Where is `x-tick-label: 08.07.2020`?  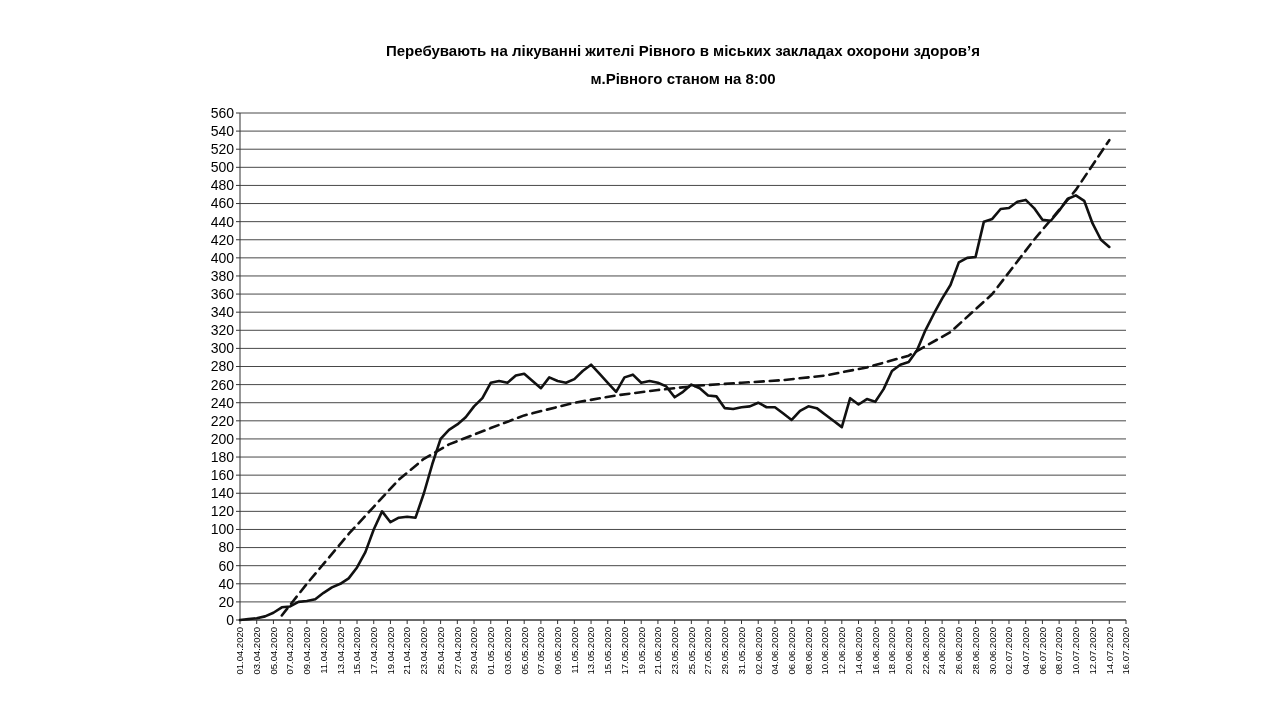 x-tick-label: 08.07.2020 is located at coordinates (1059, 651).